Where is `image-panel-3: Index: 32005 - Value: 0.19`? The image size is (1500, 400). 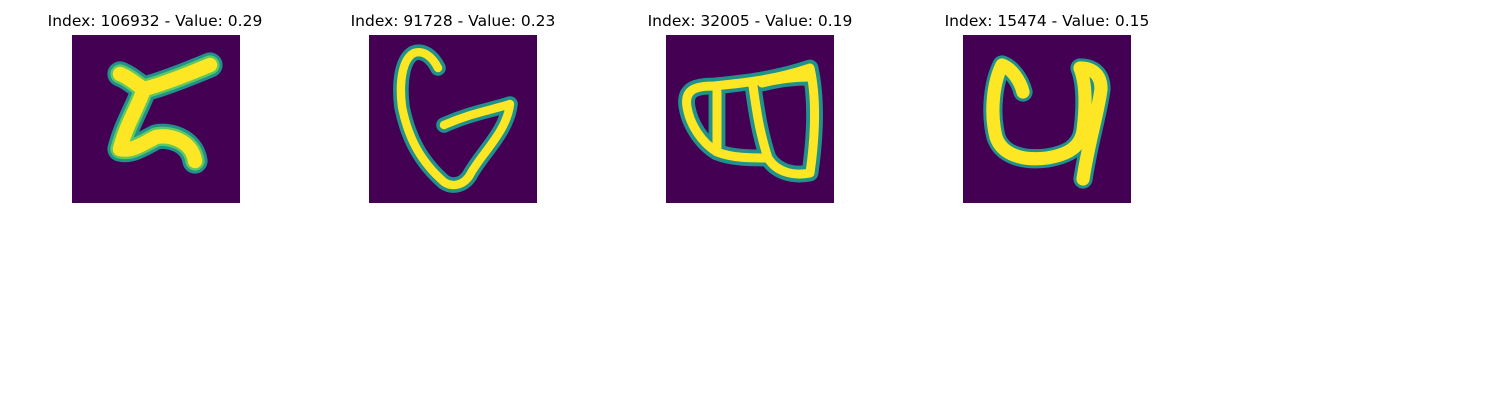 image-panel-3: Index: 32005 - Value: 0.19 is located at coordinates (750, 105).